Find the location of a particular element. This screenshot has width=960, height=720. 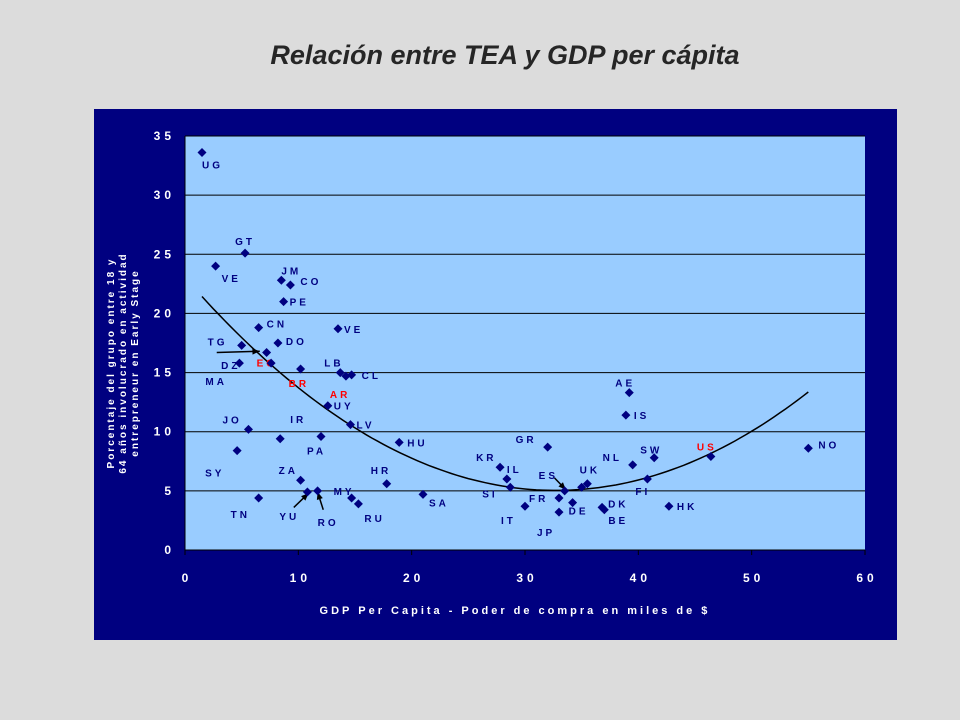

x-tick-label: 20 is located at coordinates (413, 578).